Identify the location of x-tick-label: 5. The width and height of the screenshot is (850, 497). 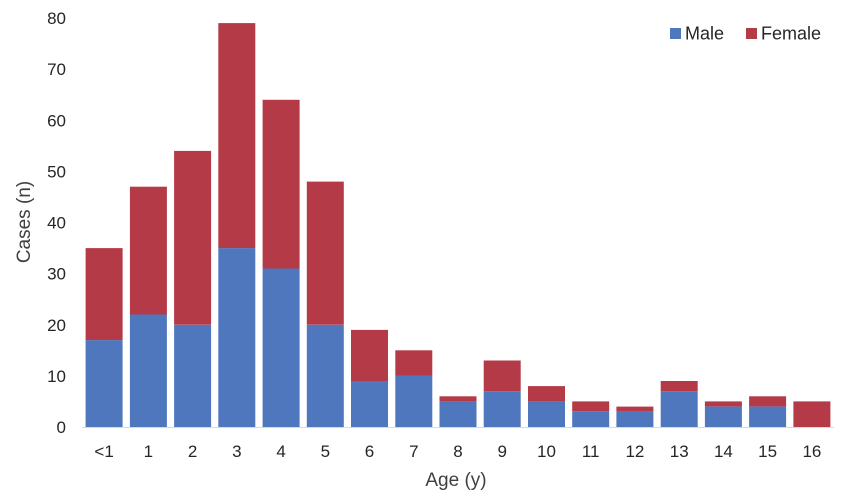
(325, 451).